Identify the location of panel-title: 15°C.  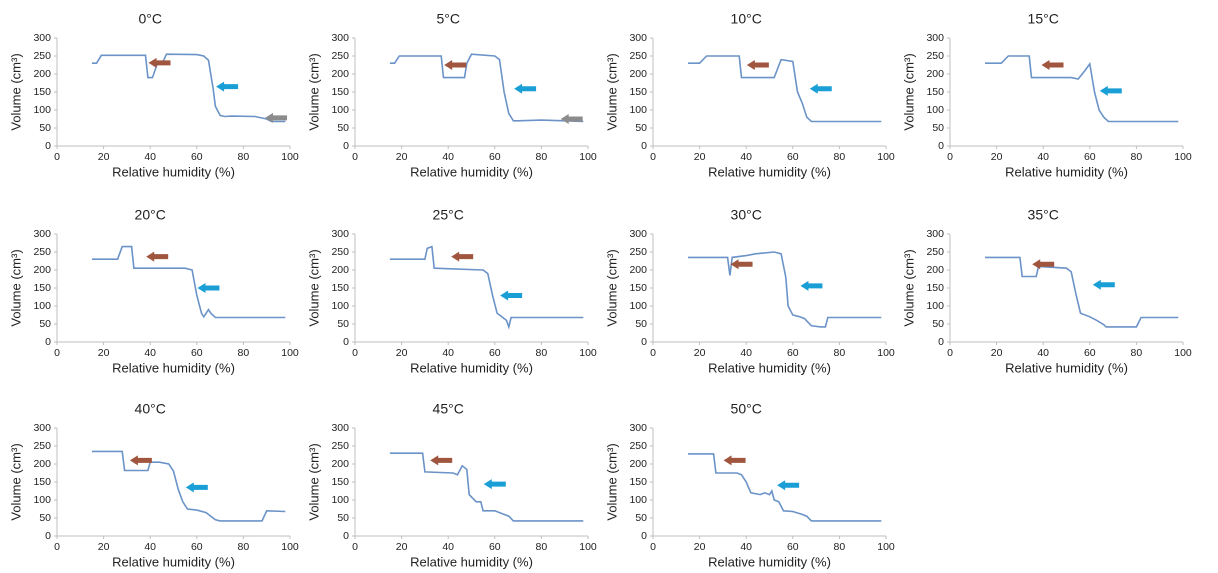
(1043, 19).